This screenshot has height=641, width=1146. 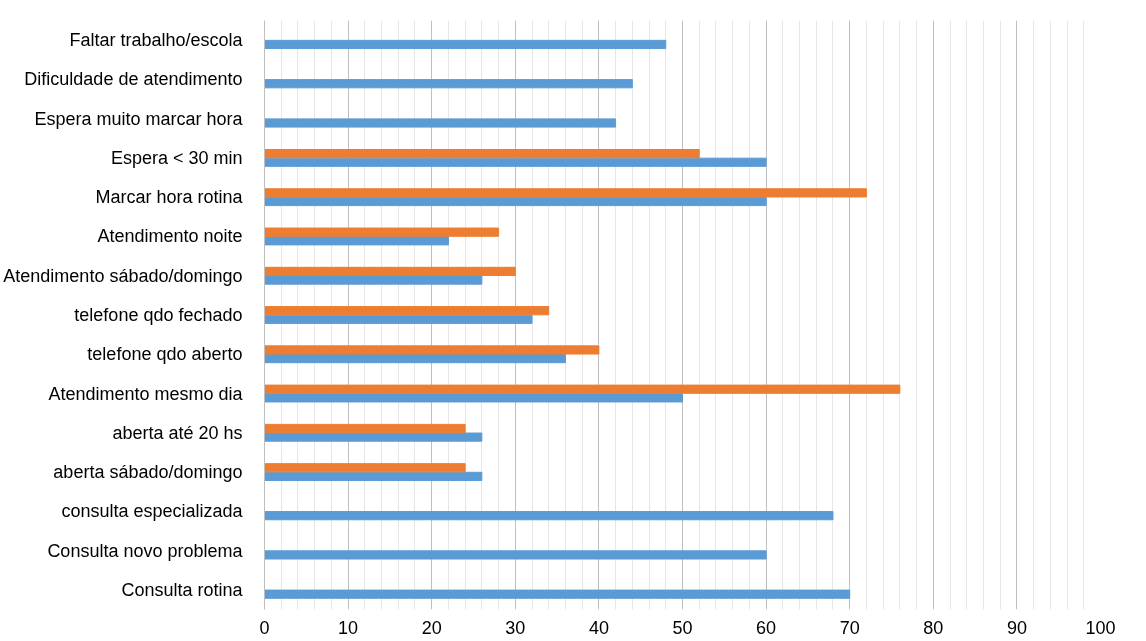 I want to click on y-tick-label: telefone qdo fechado, so click(x=158, y=315).